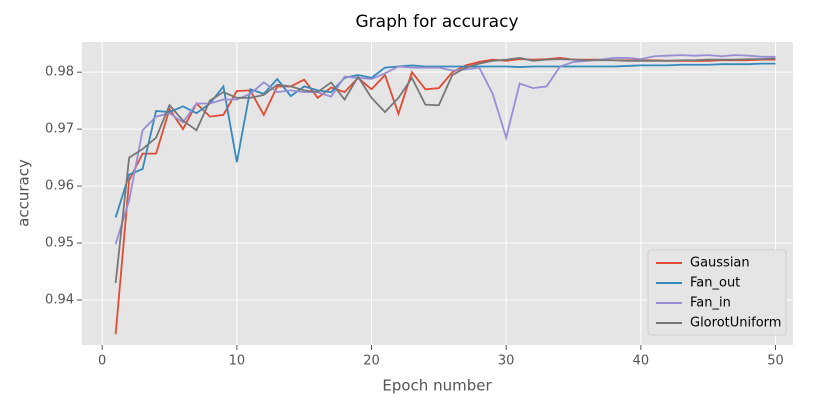 The image size is (830, 415). What do you see at coordinates (59, 243) in the screenshot?
I see `y-tick-label: 0.95` at bounding box center [59, 243].